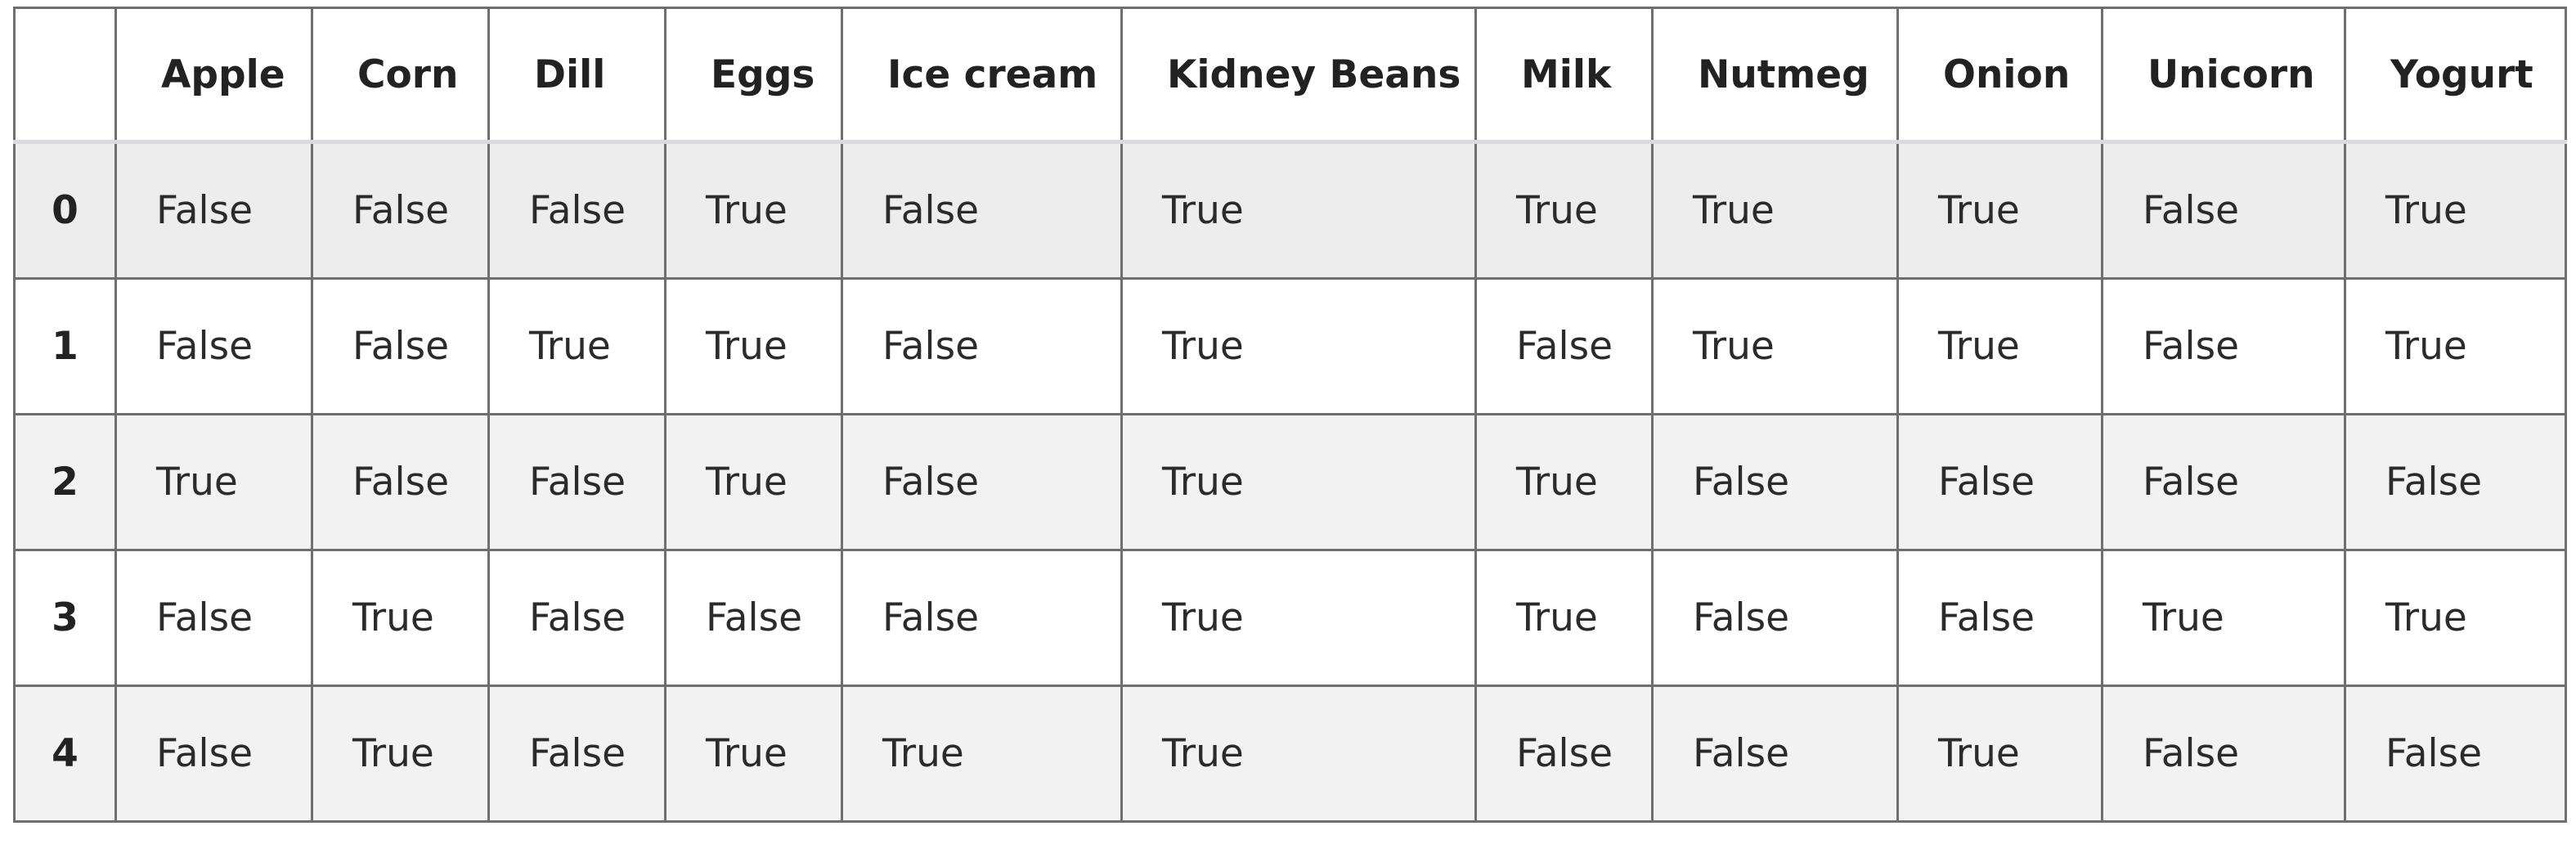  Describe the element at coordinates (213, 75) in the screenshot. I see `column-header-apple: Apple` at that location.